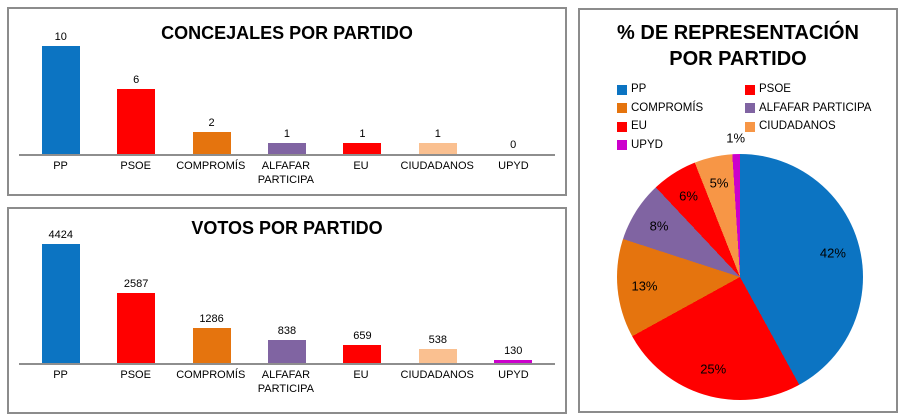  Describe the element at coordinates (362, 336) in the screenshot. I see `bar-value-label: 659` at that location.